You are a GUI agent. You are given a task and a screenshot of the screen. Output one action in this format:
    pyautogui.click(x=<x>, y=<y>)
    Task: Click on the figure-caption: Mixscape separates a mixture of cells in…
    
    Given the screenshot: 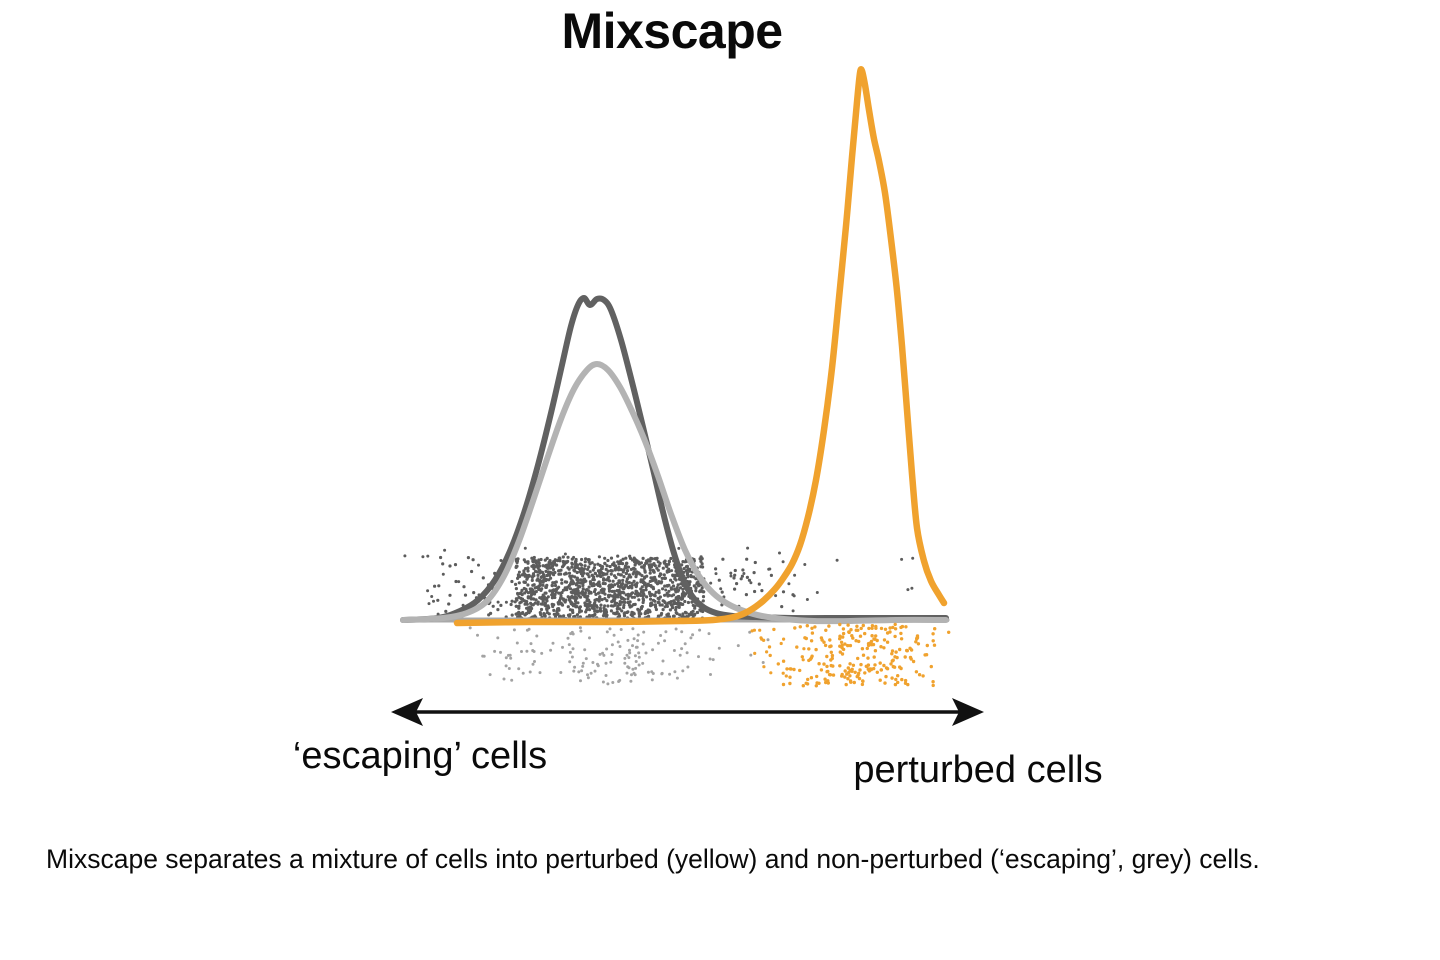 What is the action you would take?
    pyautogui.click(x=653, y=859)
    